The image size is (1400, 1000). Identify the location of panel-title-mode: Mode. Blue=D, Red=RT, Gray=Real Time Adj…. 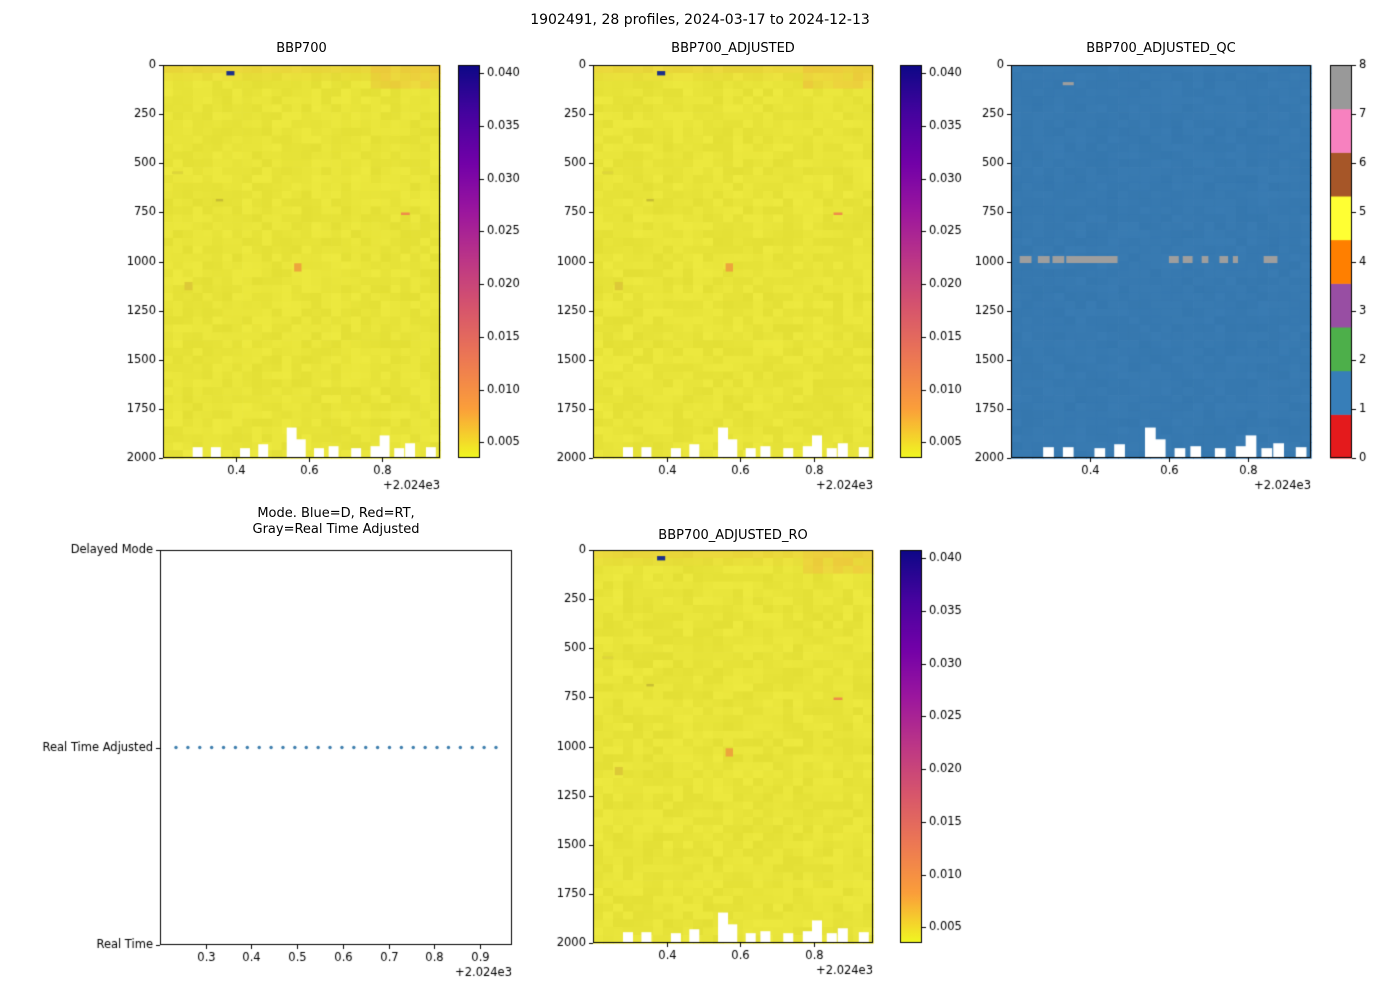
(336, 522).